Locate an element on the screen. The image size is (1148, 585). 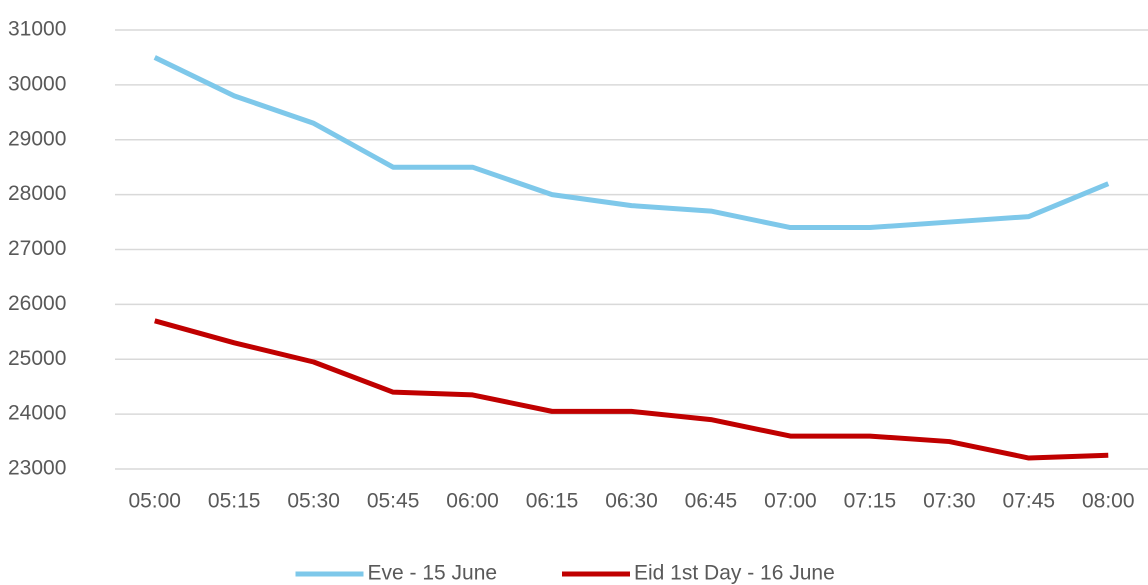
y-tick-label: 23000 is located at coordinates (37, 468).